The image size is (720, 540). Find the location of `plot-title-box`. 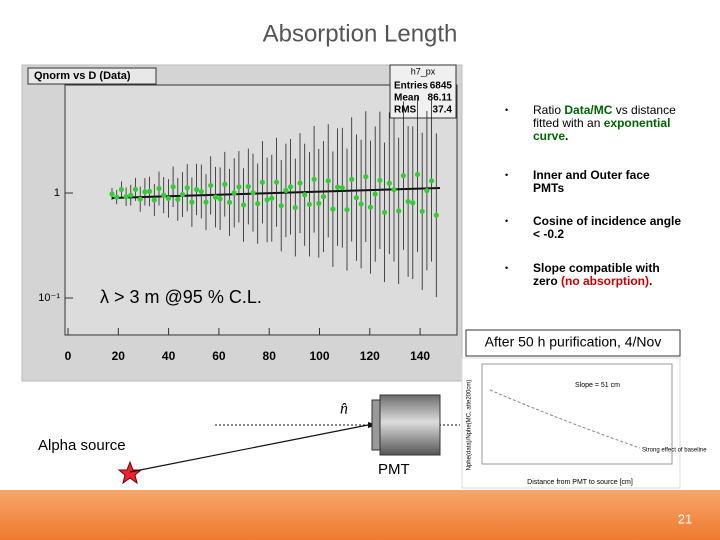

plot-title-box is located at coordinates (92, 76).